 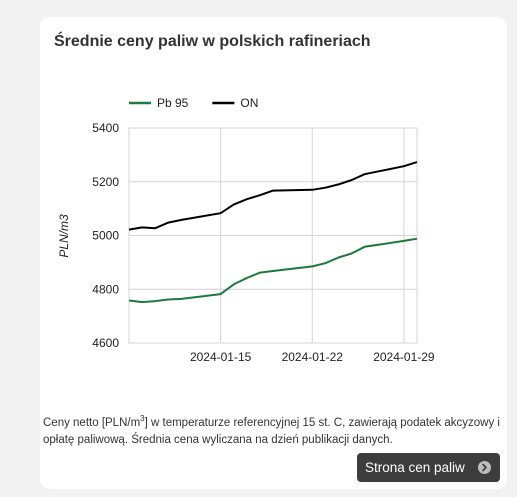 What do you see at coordinates (105, 343) in the screenshot?
I see `y-tick-label: 4600` at bounding box center [105, 343].